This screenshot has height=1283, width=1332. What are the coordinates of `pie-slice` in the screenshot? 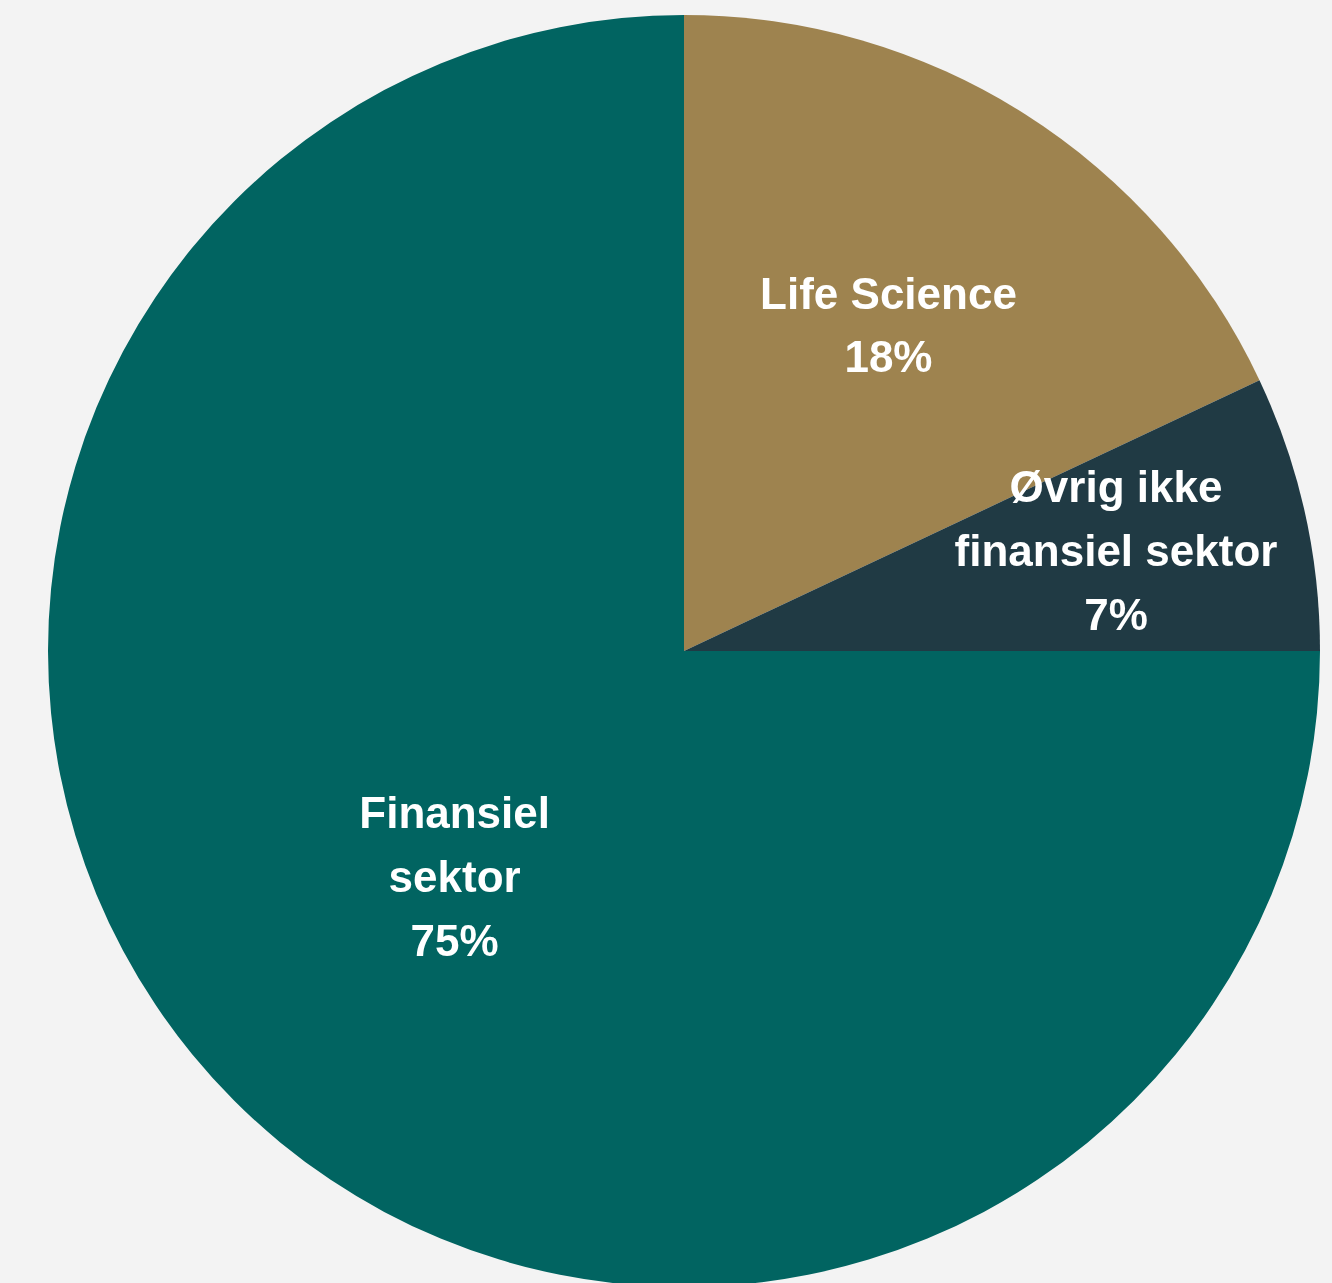 It's located at (1002, 515).